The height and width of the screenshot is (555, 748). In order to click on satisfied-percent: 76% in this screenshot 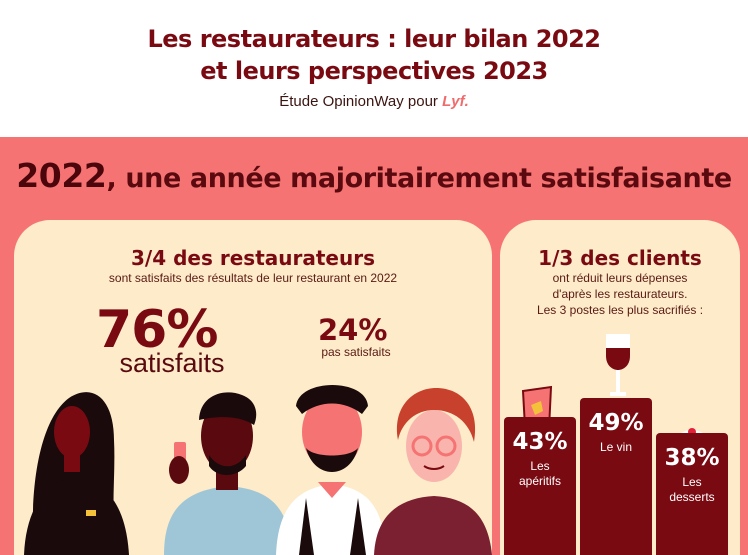, I will do `click(157, 330)`.